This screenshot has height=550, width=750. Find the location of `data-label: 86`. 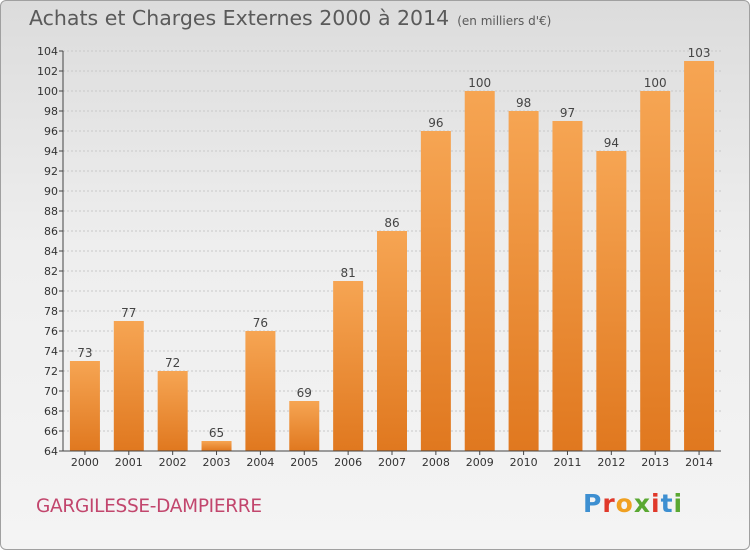

data-label: 86 is located at coordinates (391, 223).